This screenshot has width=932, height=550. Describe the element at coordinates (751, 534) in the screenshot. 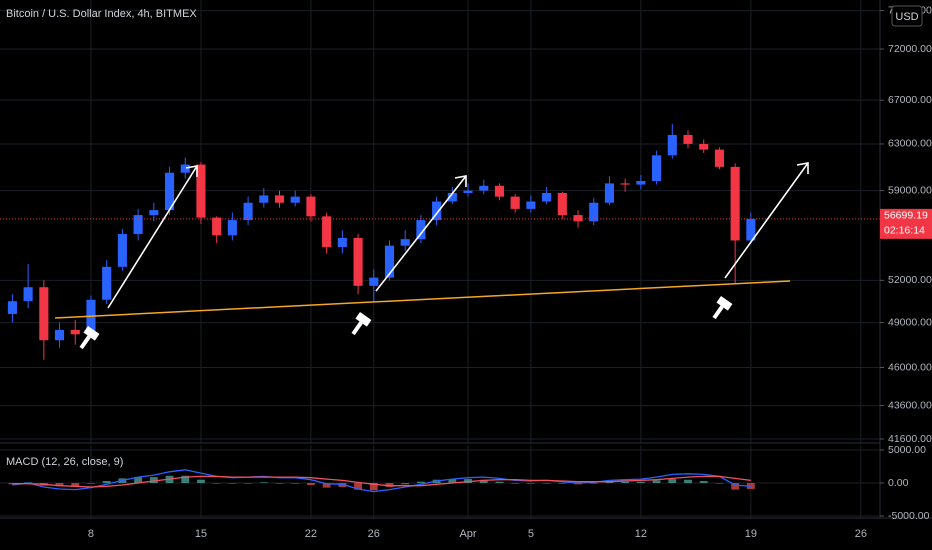

I see `x-tick-label: 19` at that location.